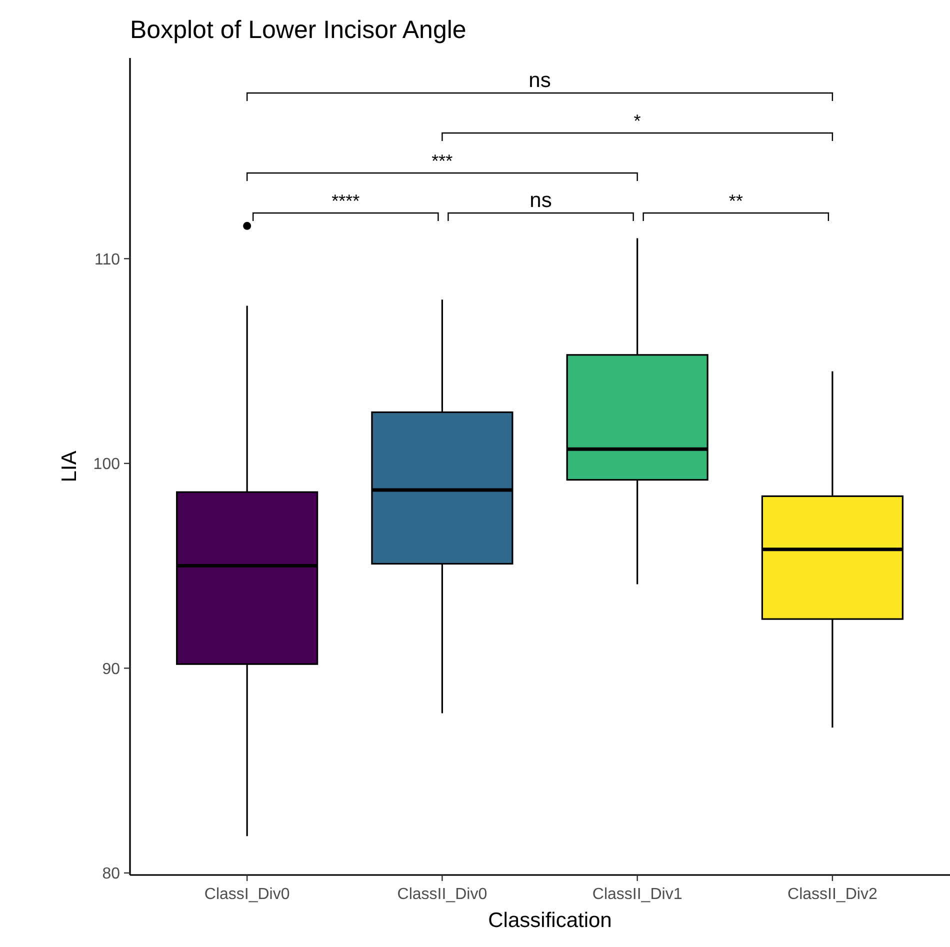  What do you see at coordinates (298, 30) in the screenshot?
I see `chart-title: Boxplot of Lower Incisor Angle` at bounding box center [298, 30].